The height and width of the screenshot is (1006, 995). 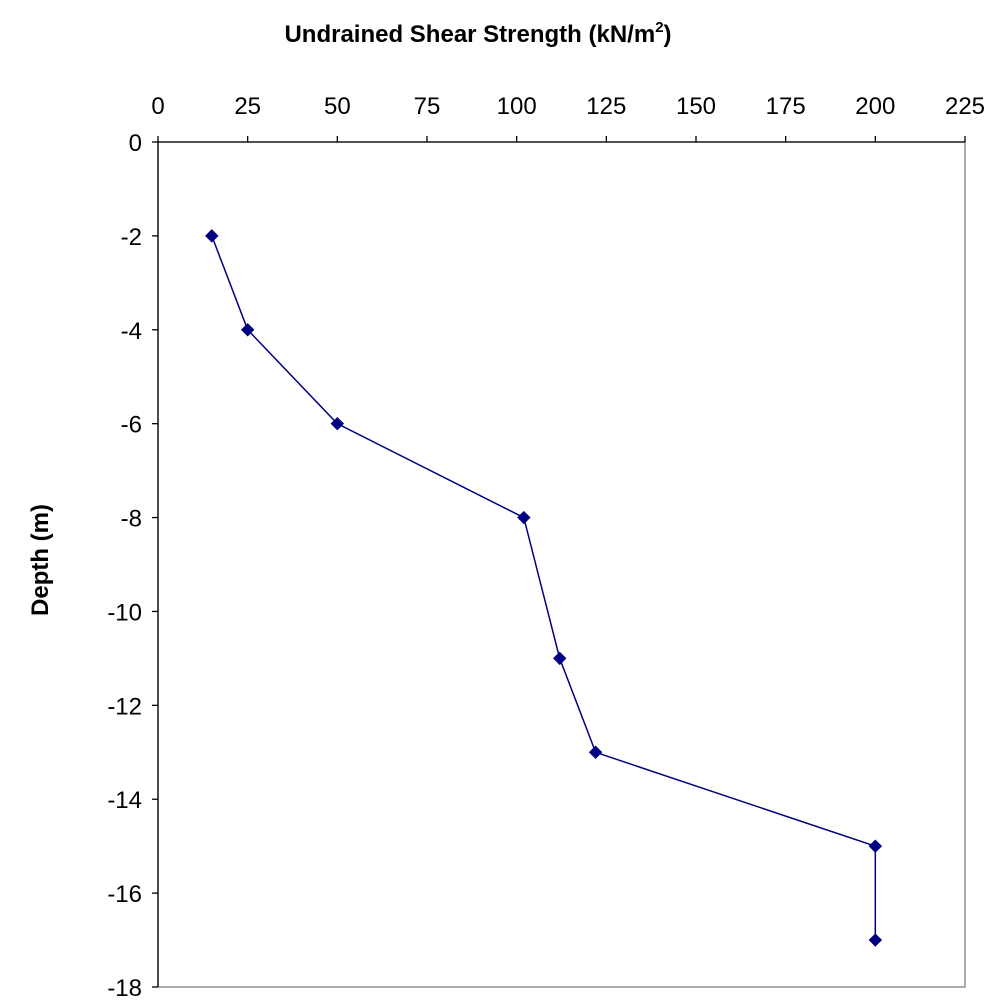 What do you see at coordinates (469, 34) in the screenshot?
I see `x-axis-title-main: Undrained Shear Strength (kN/m` at bounding box center [469, 34].